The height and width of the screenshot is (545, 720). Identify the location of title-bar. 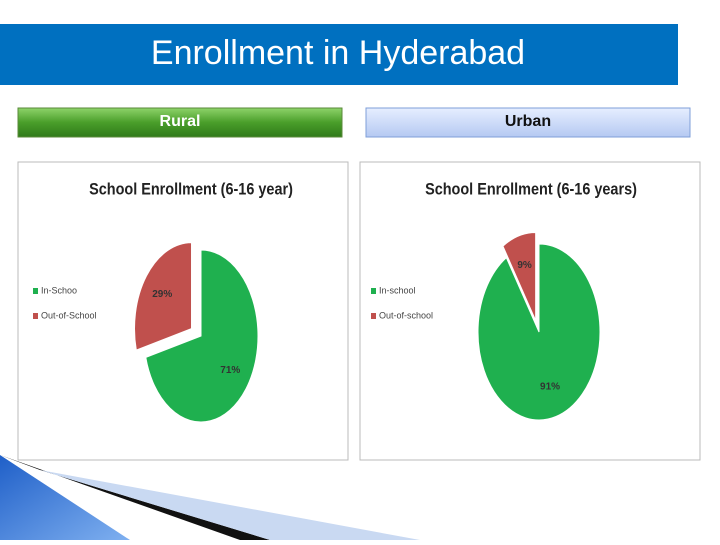
(339, 54).